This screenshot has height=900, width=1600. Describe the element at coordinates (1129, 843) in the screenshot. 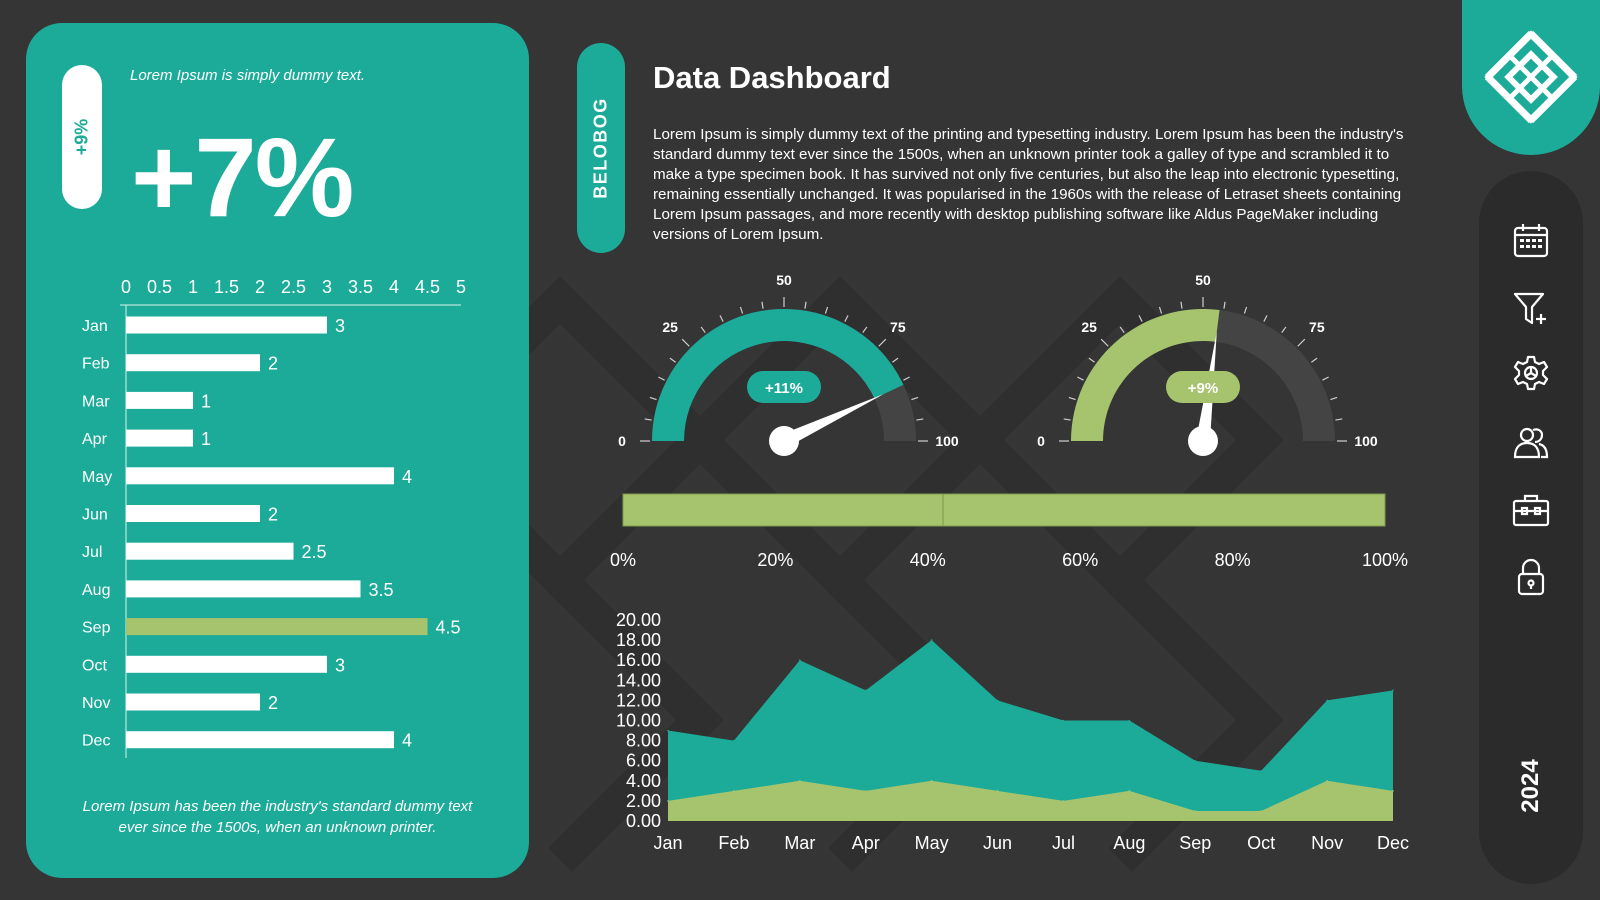

I see `area-x-tick-label: Aug` at that location.